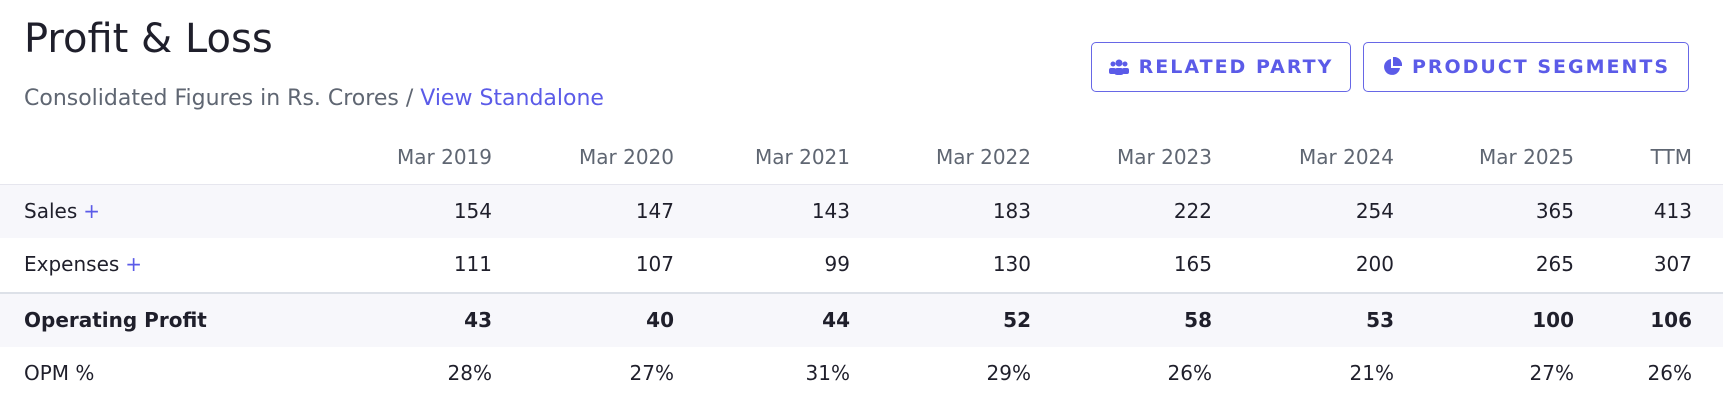 This screenshot has width=1723, height=400. Describe the element at coordinates (211, 98) in the screenshot. I see `subtitle-text: Consolidated Figures in Rs. Crores` at that location.